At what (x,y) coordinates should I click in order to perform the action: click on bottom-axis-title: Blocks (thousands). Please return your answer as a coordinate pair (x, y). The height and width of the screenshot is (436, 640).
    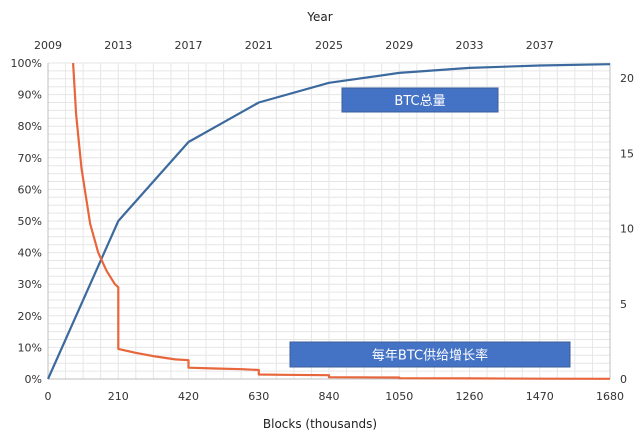
    Looking at the image, I should click on (320, 424).